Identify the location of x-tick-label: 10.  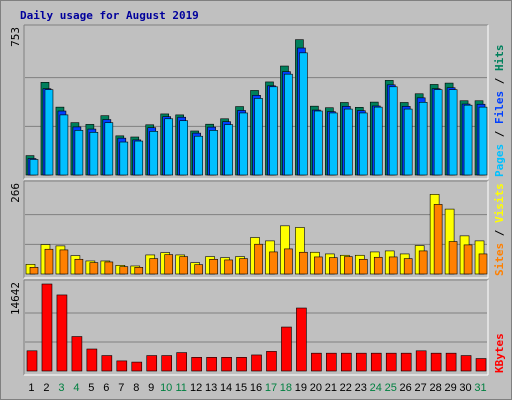
(166, 388).